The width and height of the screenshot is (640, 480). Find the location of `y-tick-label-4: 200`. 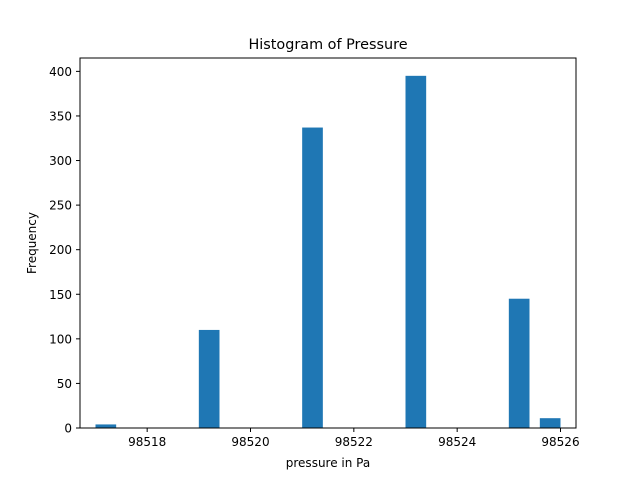

y-tick-label-4: 200 is located at coordinates (60, 250).